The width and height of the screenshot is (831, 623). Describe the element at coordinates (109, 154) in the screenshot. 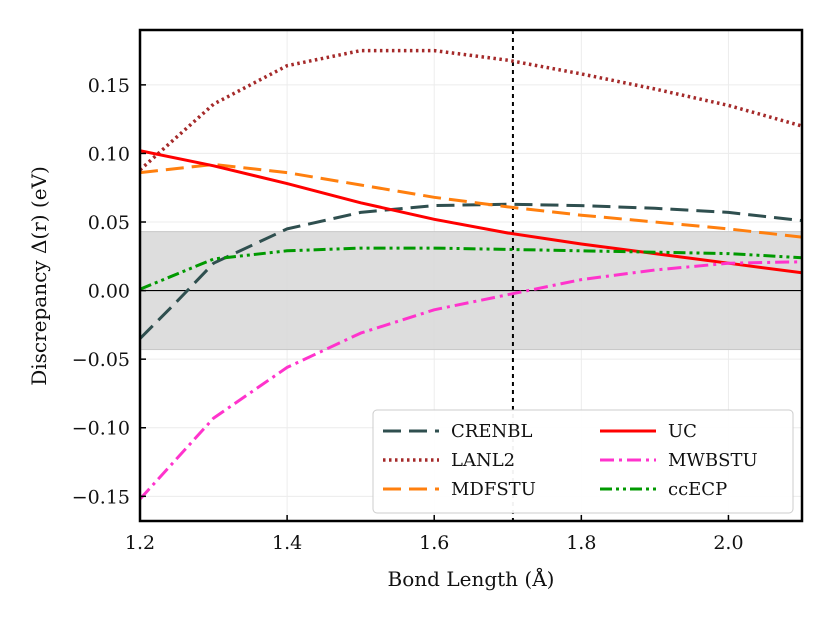

I see `y-tick-label: 0.10` at that location.